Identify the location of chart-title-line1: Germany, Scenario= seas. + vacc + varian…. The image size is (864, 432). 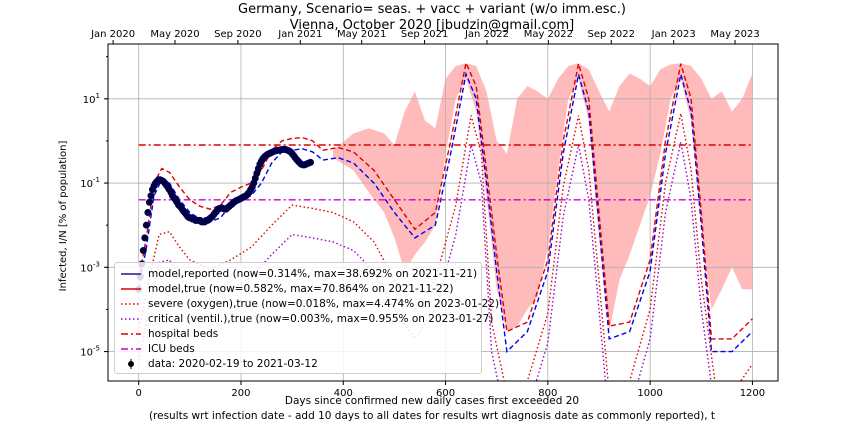
(432, 9).